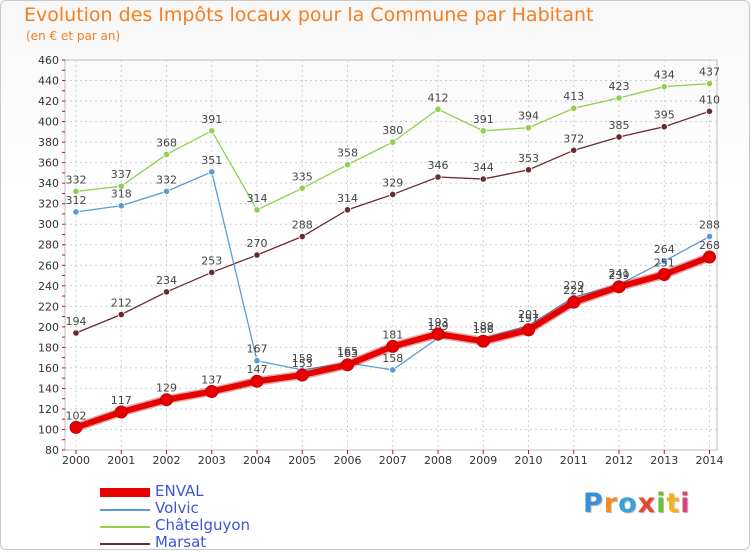 This screenshot has height=552, width=750. What do you see at coordinates (48, 81) in the screenshot?
I see `y-tick-label: 440` at bounding box center [48, 81].